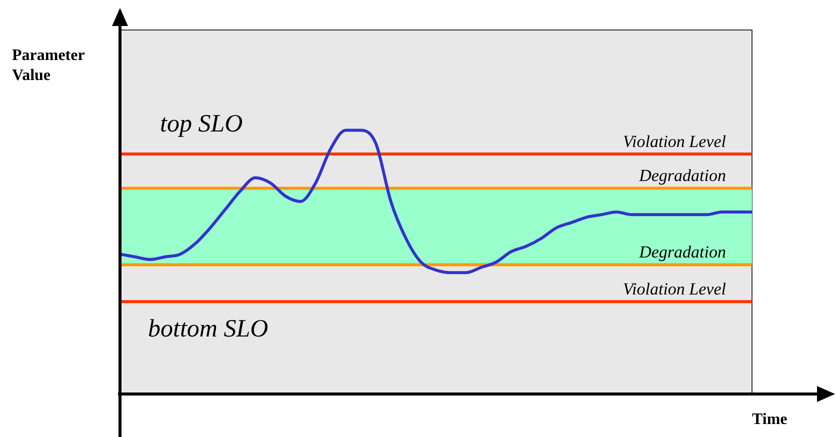 The height and width of the screenshot is (437, 835). What do you see at coordinates (208, 329) in the screenshot?
I see `annotation: bottom SLO` at bounding box center [208, 329].